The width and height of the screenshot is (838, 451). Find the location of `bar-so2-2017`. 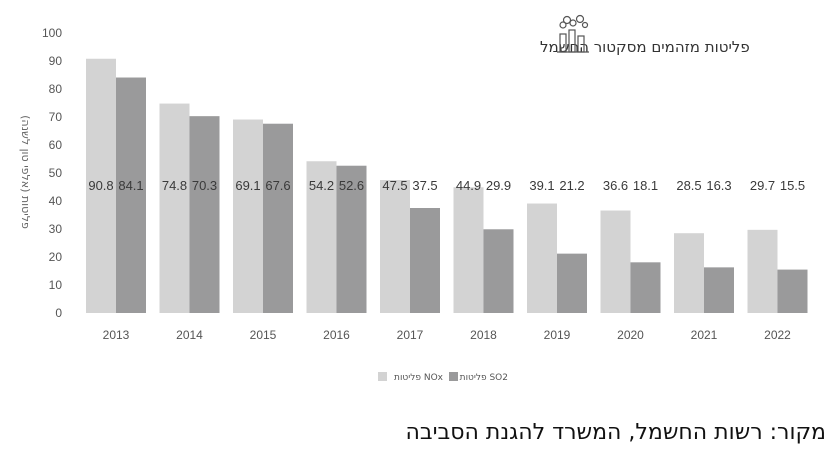

bar-so2-2017 is located at coordinates (425, 260).